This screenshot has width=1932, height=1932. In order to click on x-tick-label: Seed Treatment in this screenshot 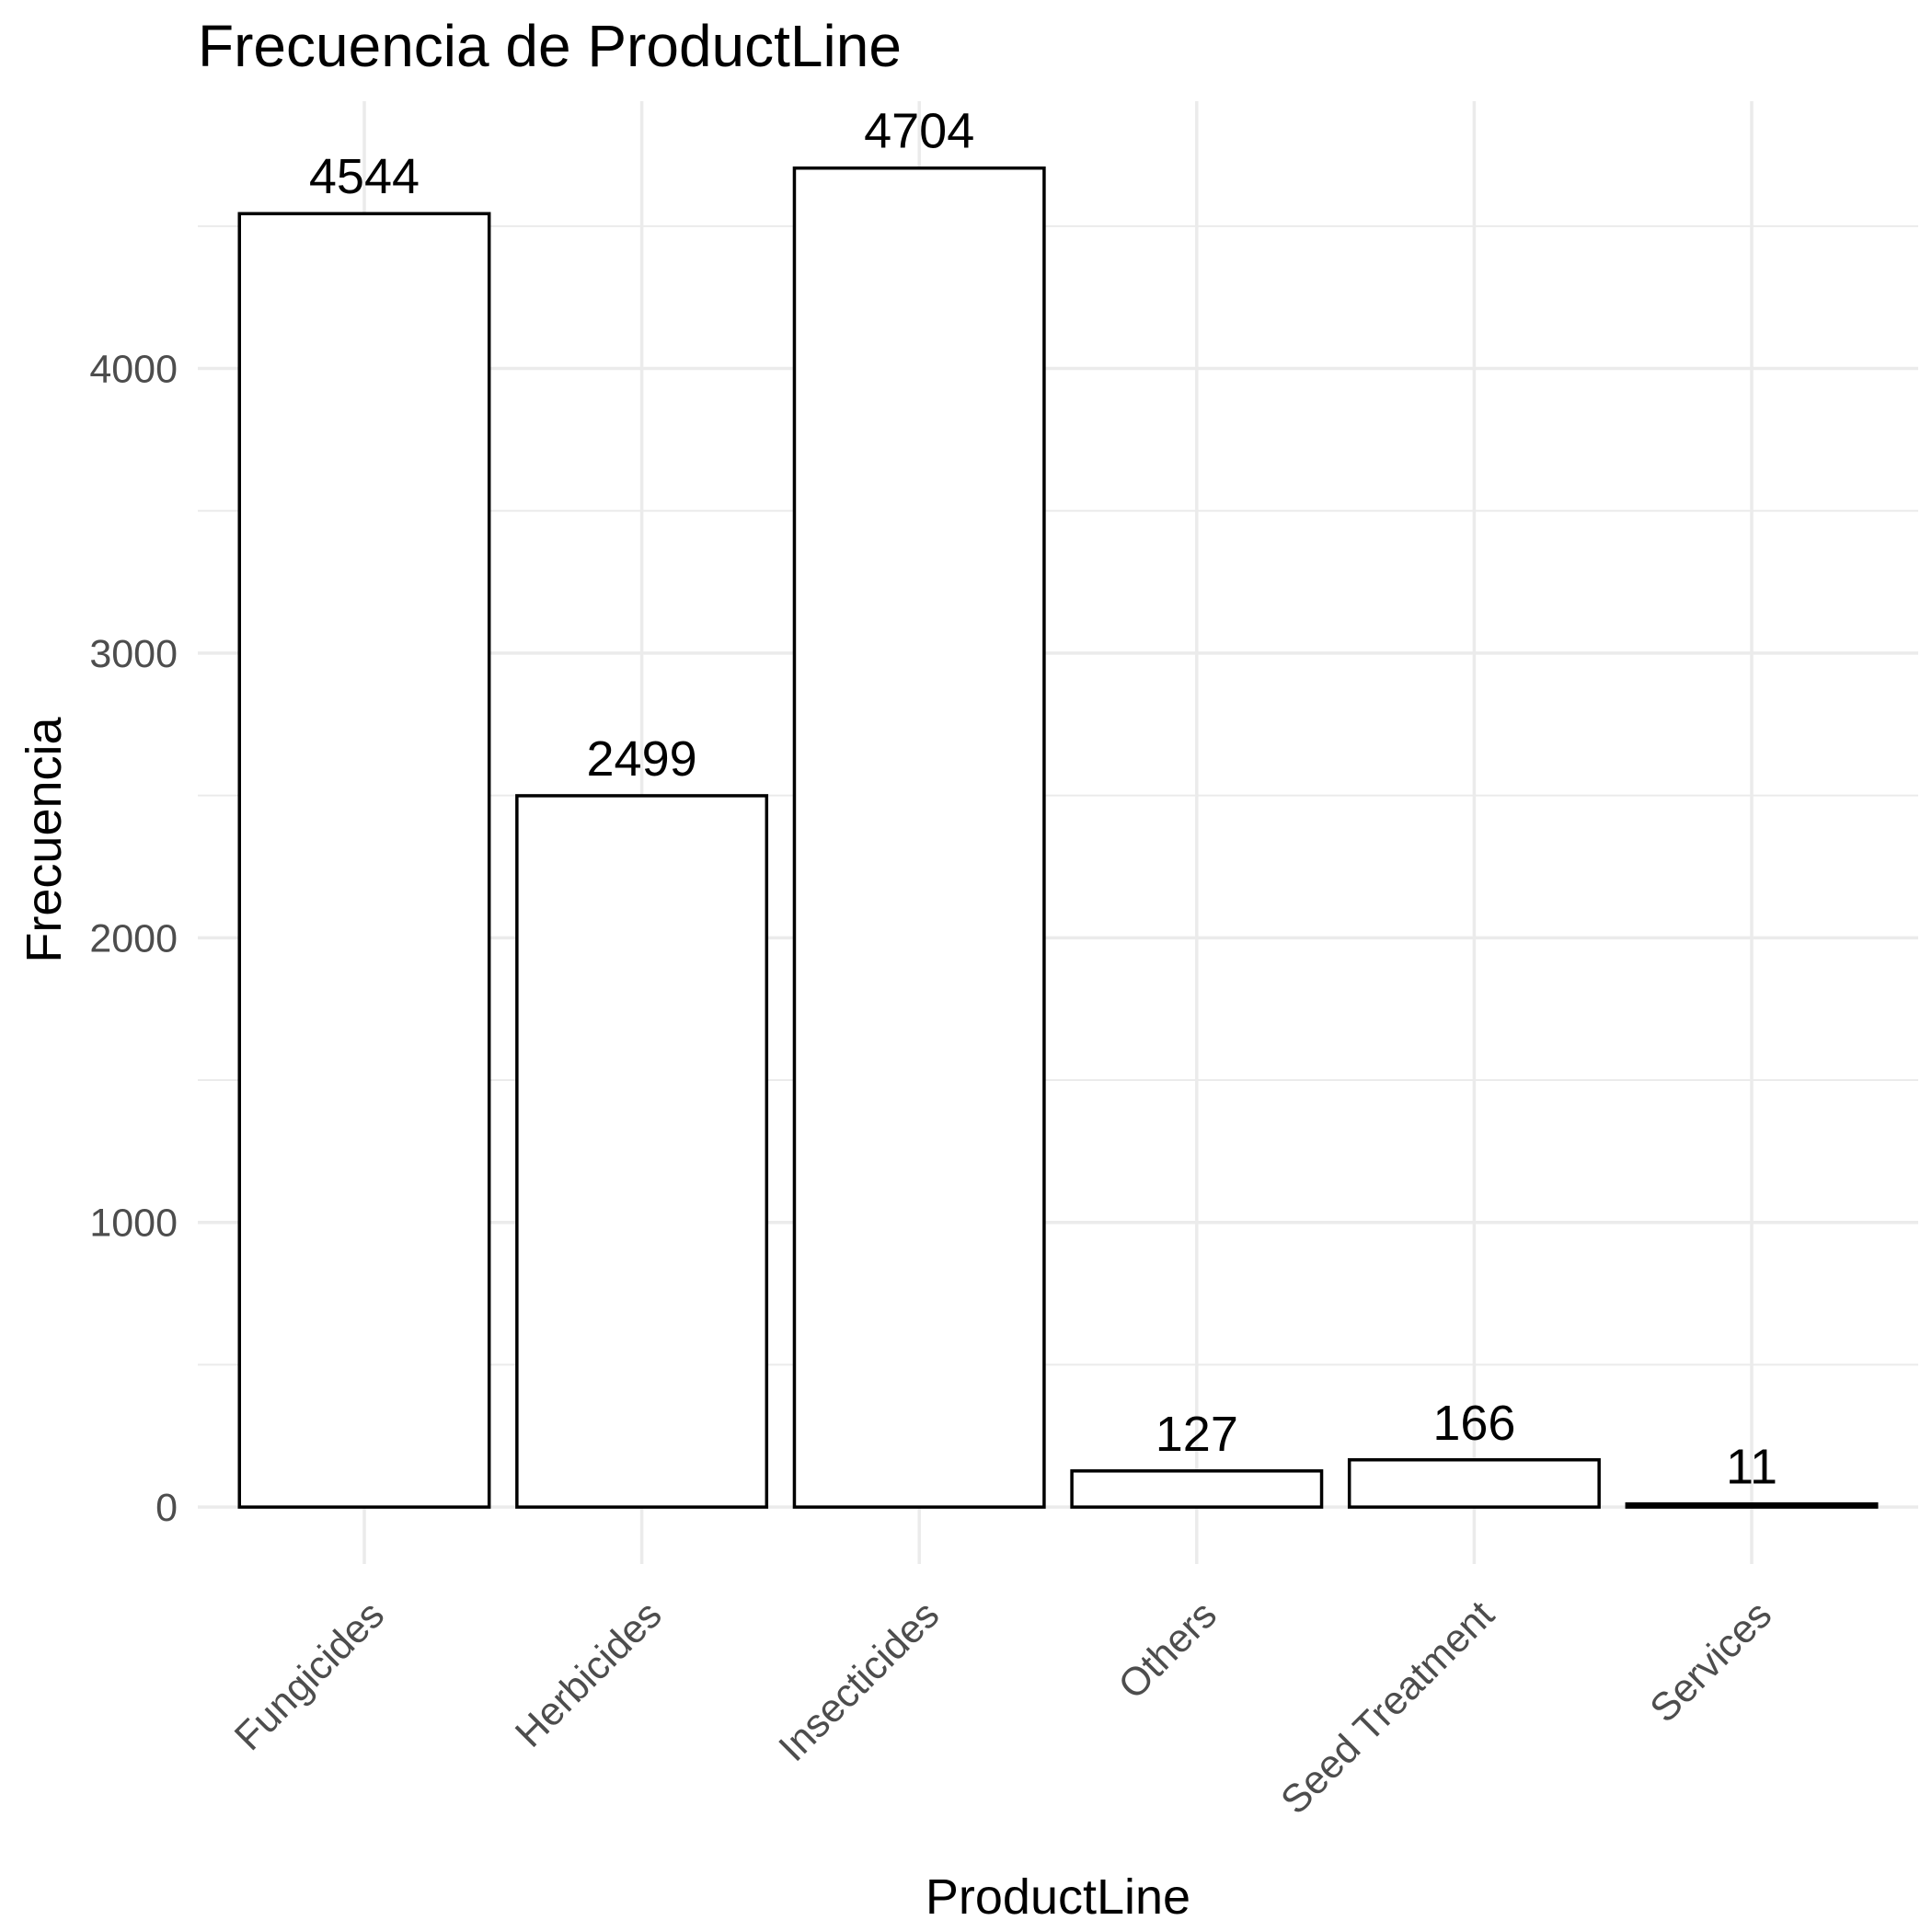, I will do `click(1387, 1708)`.